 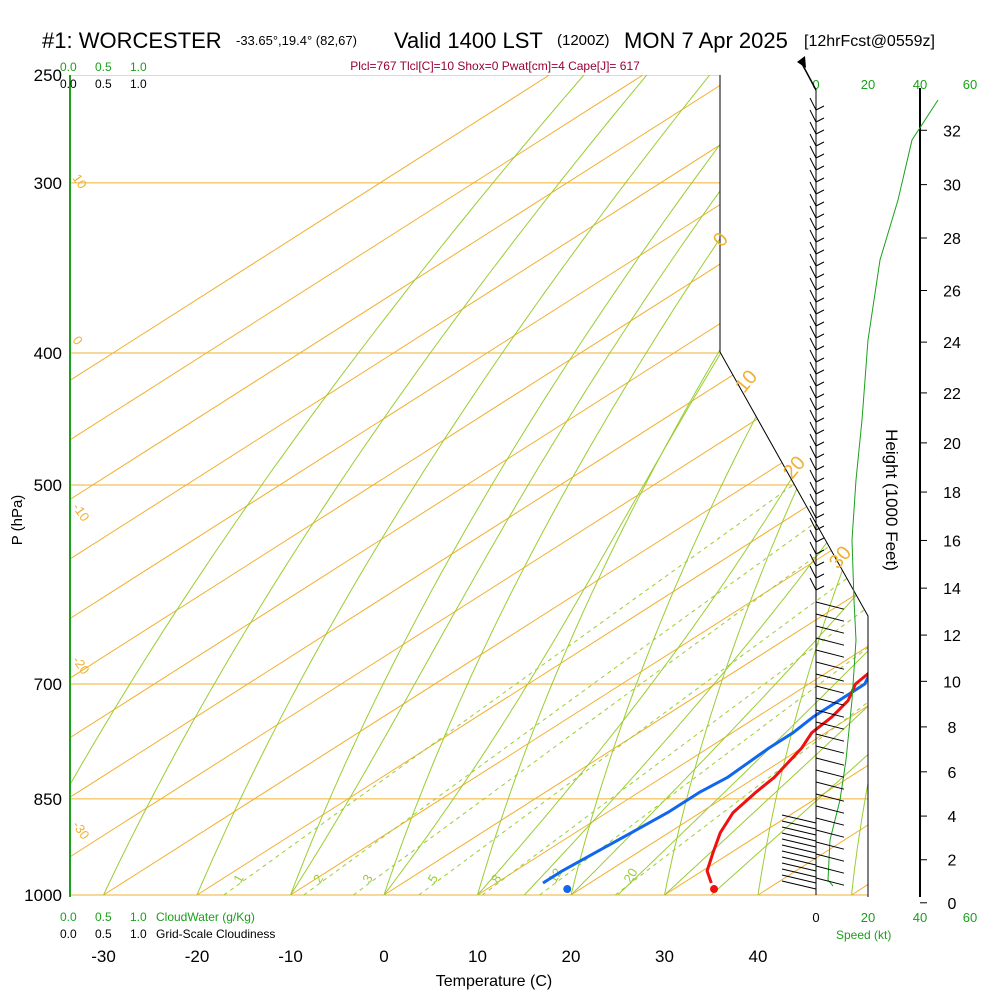 I want to click on speed-tick-label: 60, so click(x=970, y=84).